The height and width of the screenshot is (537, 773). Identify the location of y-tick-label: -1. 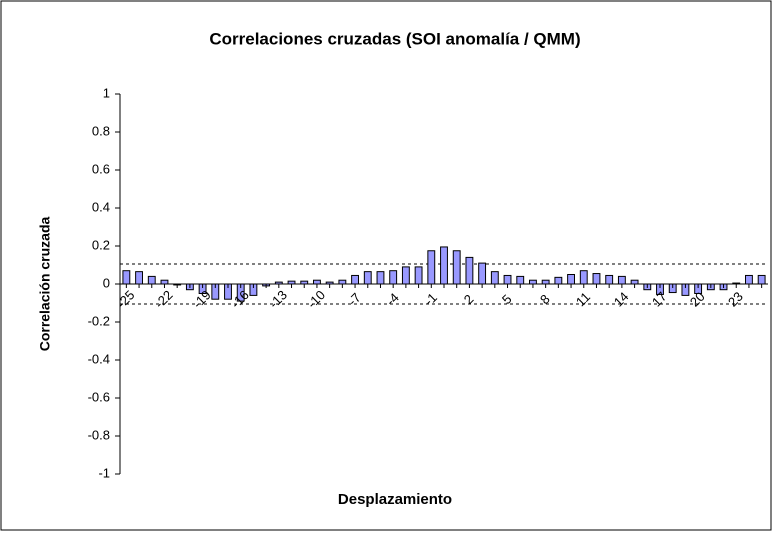
(104, 472).